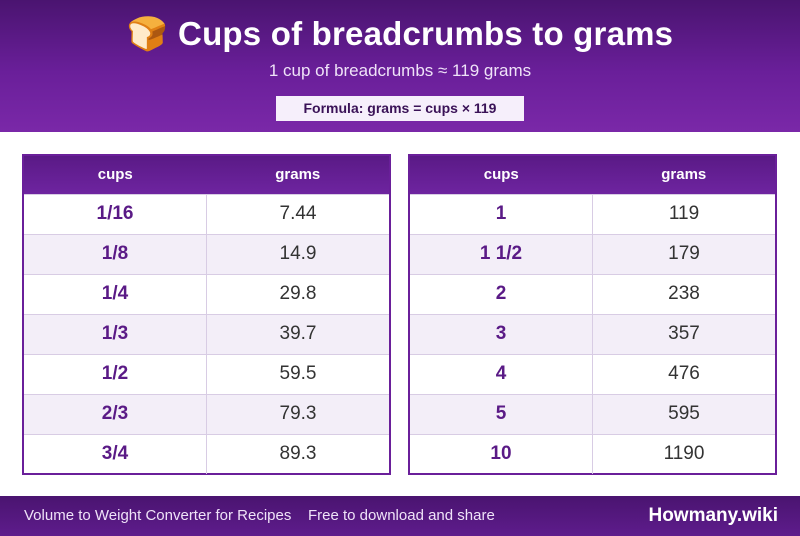 The image size is (800, 536). Describe the element at coordinates (158, 515) in the screenshot. I see `footer-tagline: Volume to Weight Converter for Recipes` at that location.